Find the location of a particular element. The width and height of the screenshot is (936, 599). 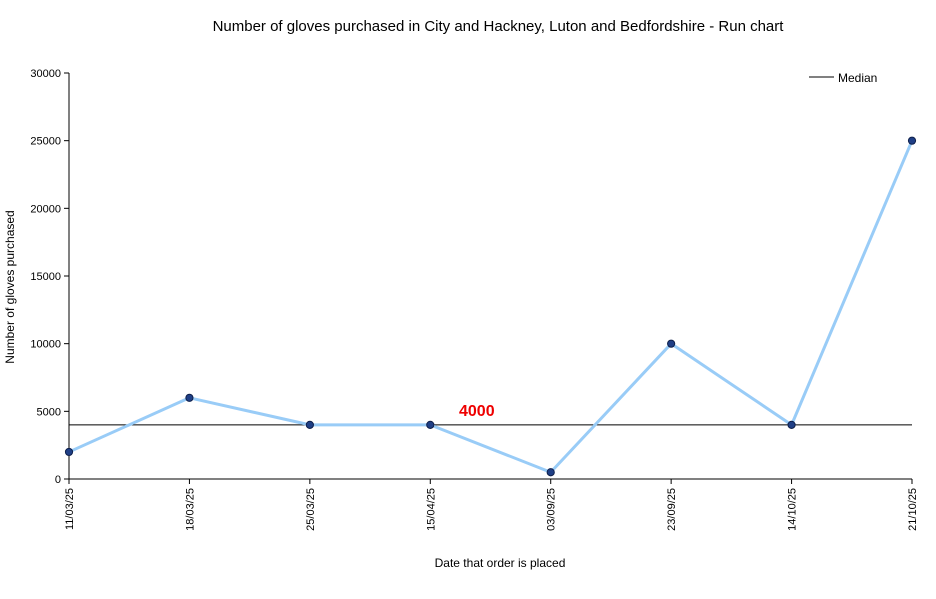

y-axis-label: Number of gloves purchased is located at coordinates (10, 286).